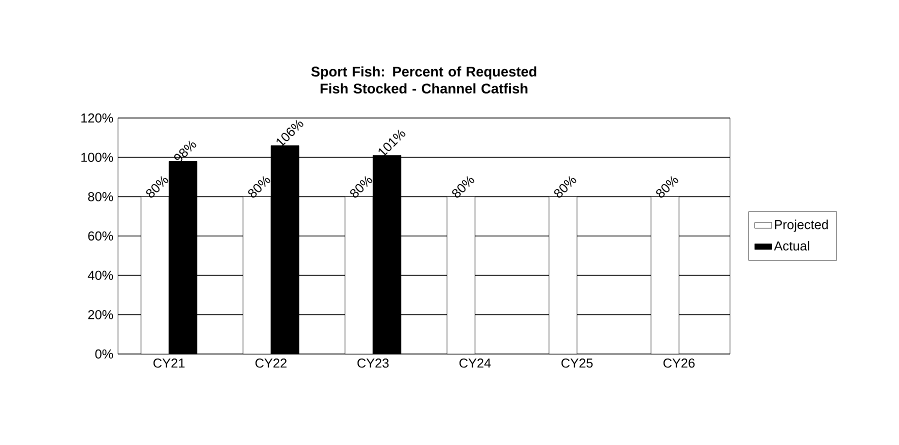 This screenshot has width=899, height=445. I want to click on y-tick-label: 60%, so click(101, 236).